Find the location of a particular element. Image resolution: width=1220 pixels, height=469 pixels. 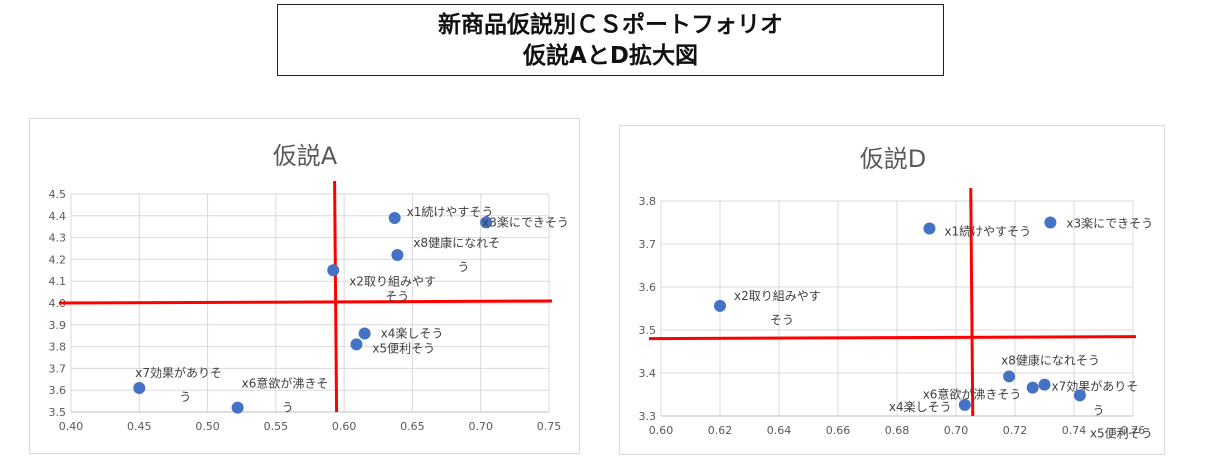

d-x-tick-label: 0.64 is located at coordinates (779, 430).